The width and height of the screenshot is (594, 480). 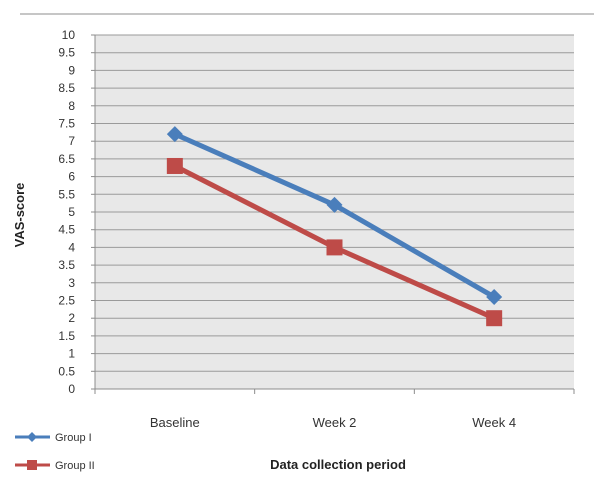 I want to click on y-tick-label: 0, so click(x=71, y=389).